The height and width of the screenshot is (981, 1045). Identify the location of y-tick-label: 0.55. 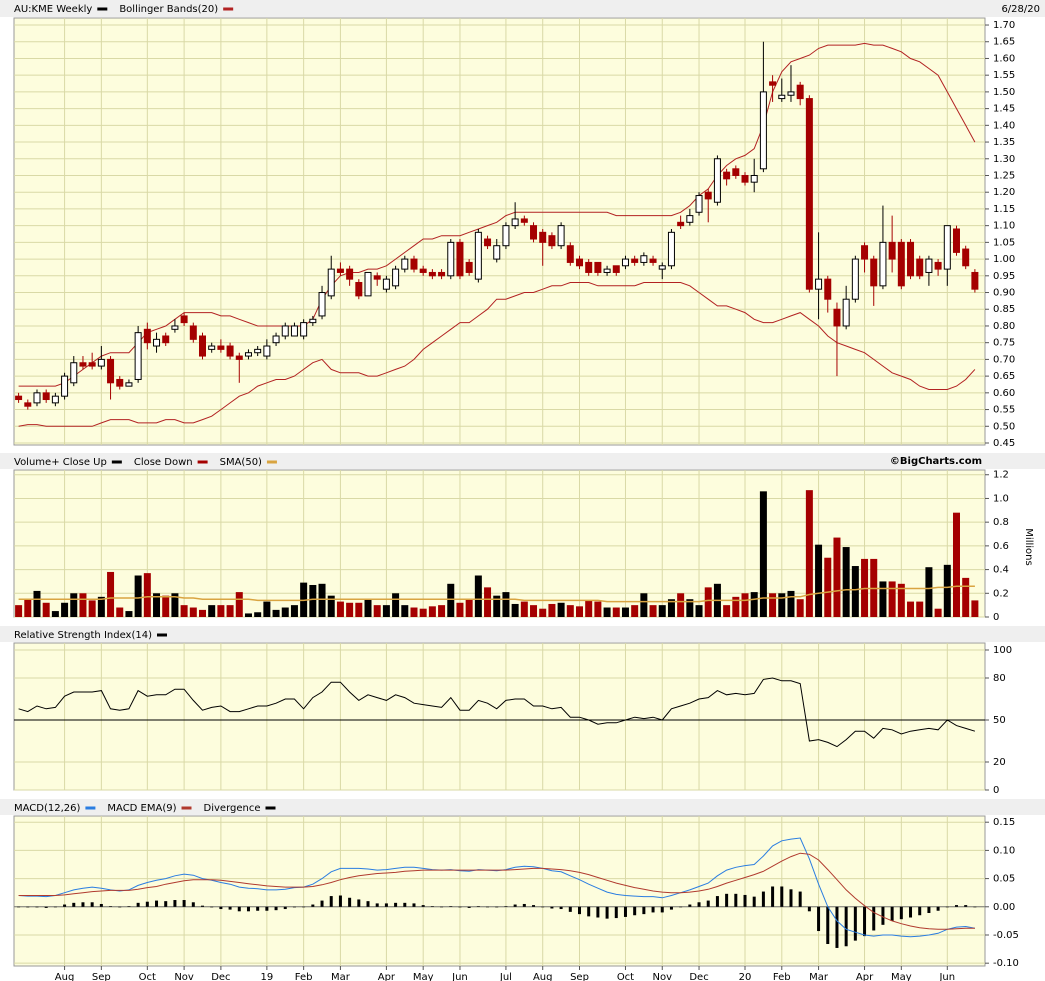
(1004, 410).